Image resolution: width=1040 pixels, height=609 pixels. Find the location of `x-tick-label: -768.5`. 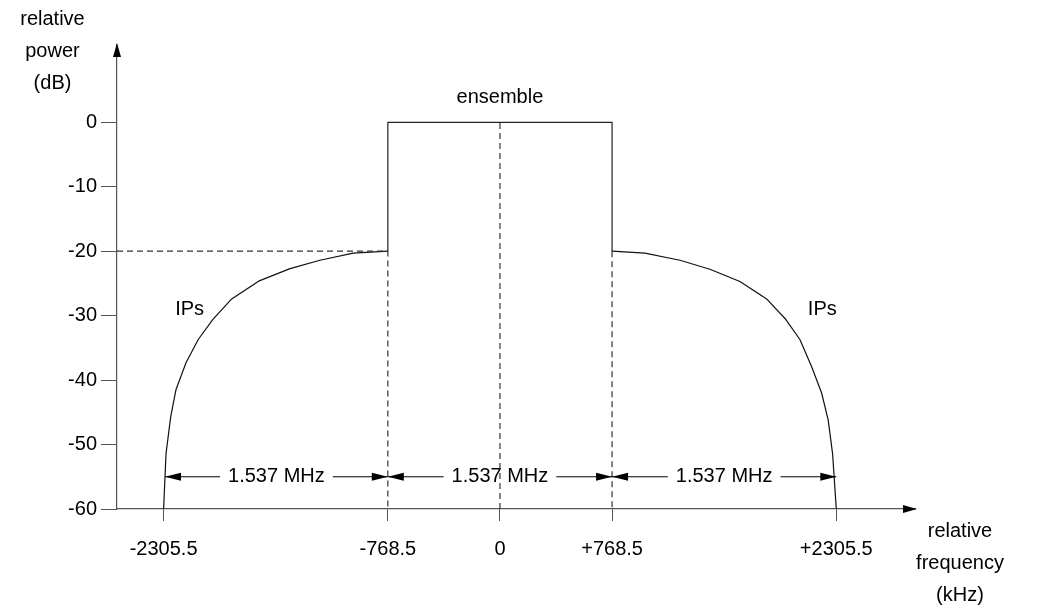

x-tick-label: -768.5 is located at coordinates (388, 547).